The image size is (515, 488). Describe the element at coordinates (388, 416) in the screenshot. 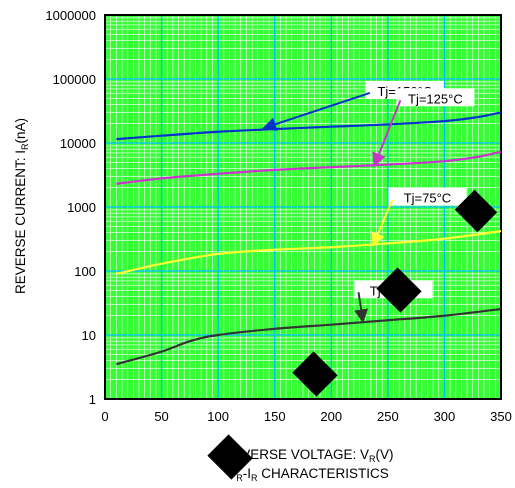

I see `x-tick-label: 250` at that location.